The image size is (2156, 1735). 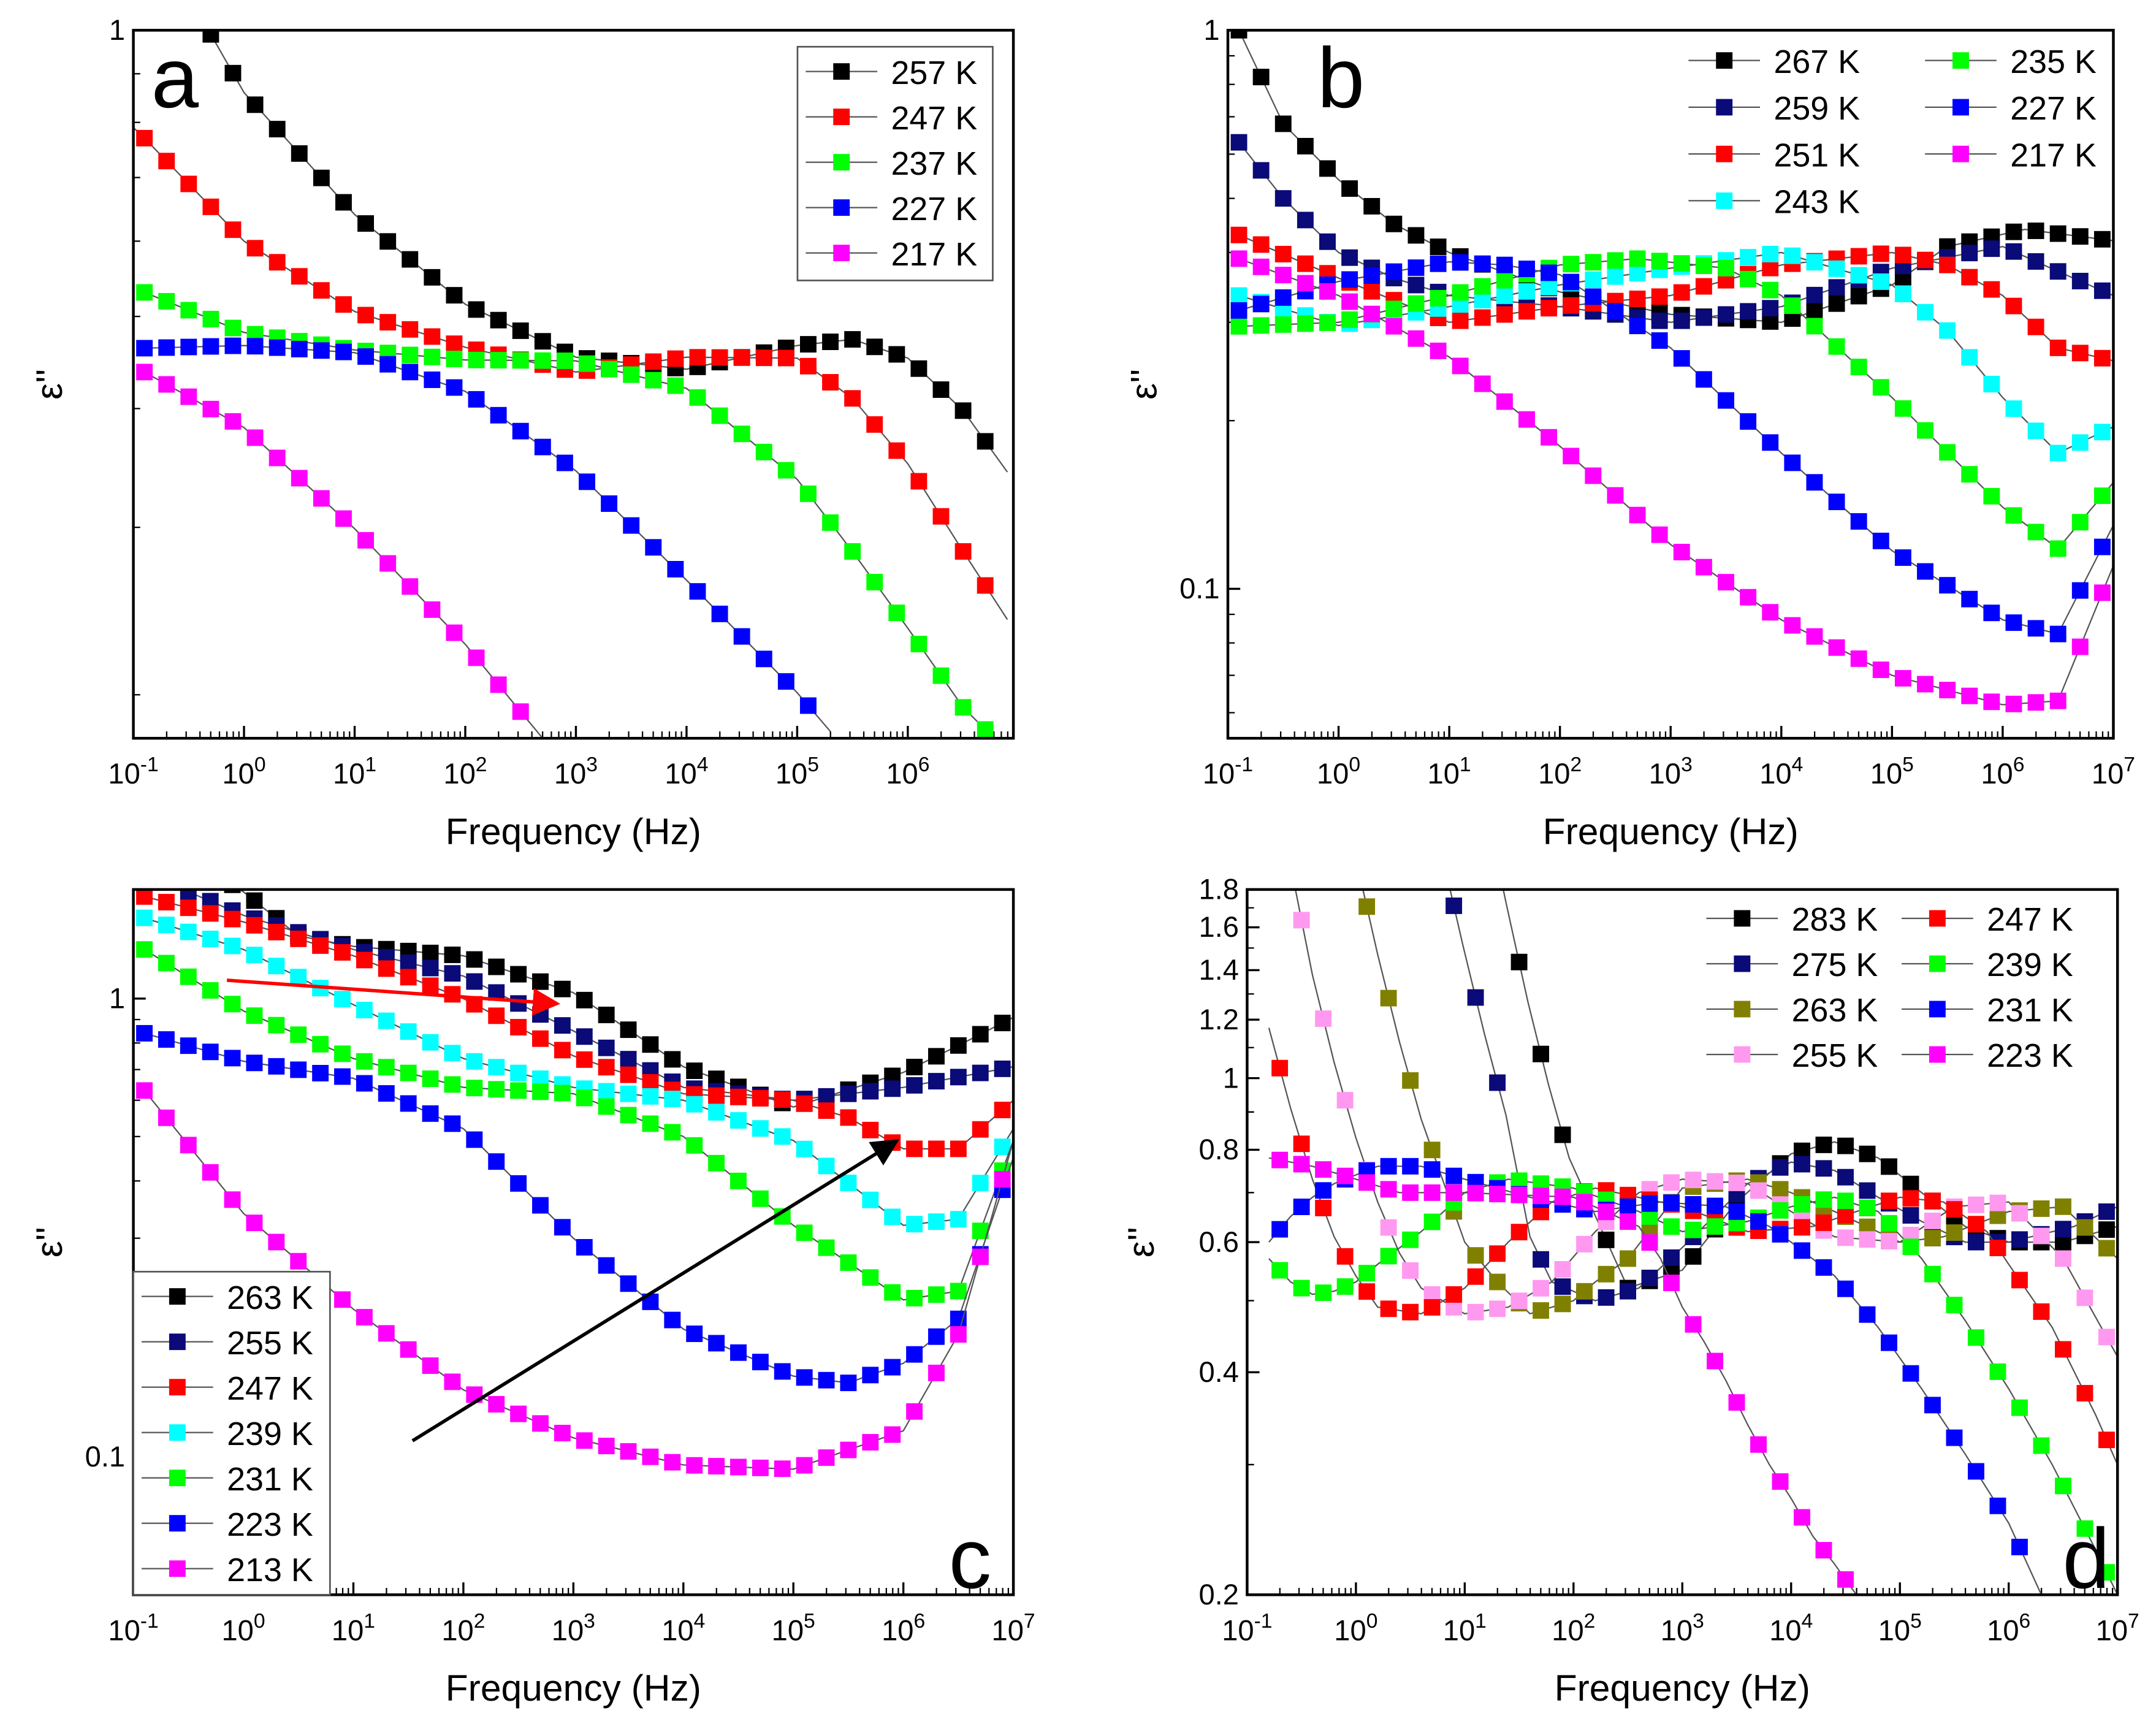 What do you see at coordinates (1682, 1628) in the screenshot?
I see `x-tick-label: 10³` at bounding box center [1682, 1628].